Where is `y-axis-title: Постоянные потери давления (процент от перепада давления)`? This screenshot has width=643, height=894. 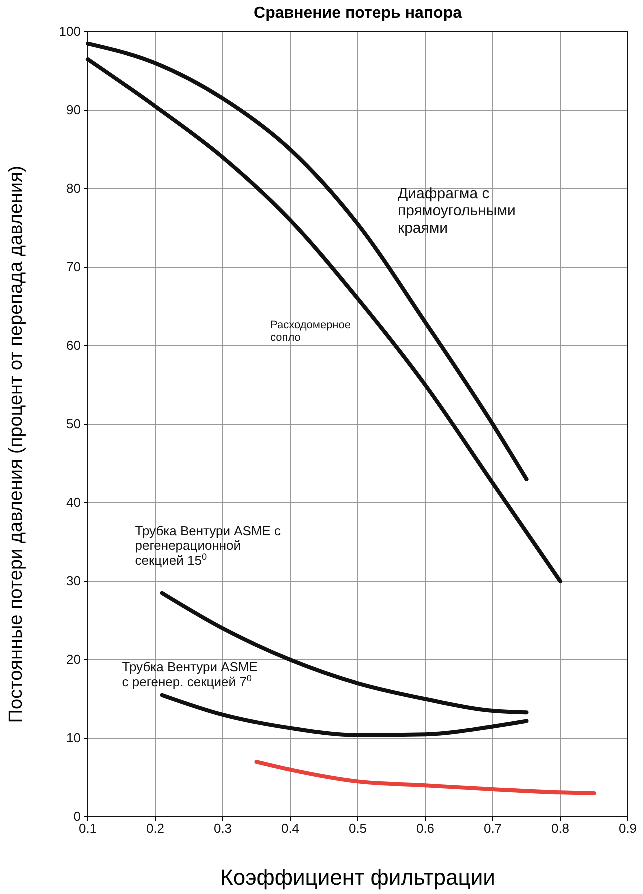 y-axis-title: Постоянные потери давления (процент от перепада давления) is located at coordinates (16, 445).